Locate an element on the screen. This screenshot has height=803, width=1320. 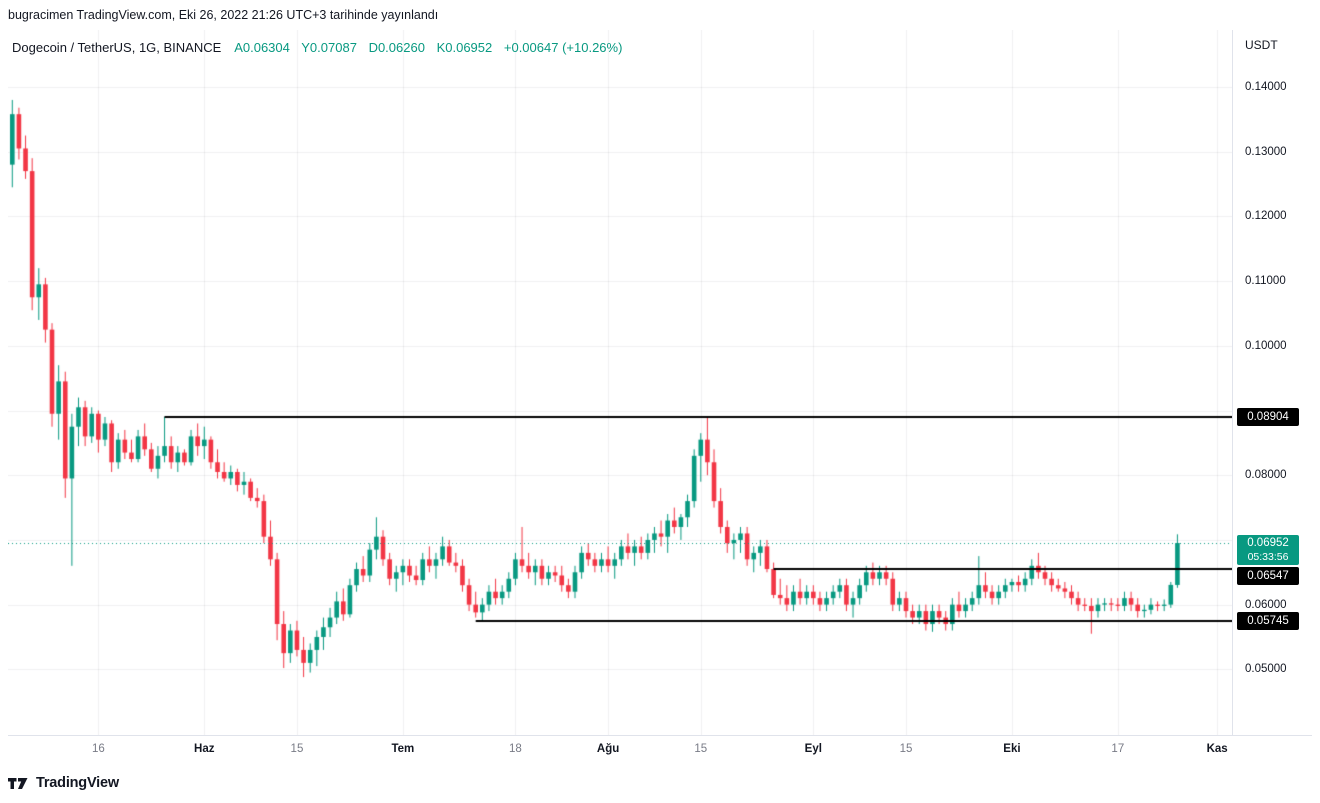
price-tick: 0.13000 is located at coordinates (1266, 151).